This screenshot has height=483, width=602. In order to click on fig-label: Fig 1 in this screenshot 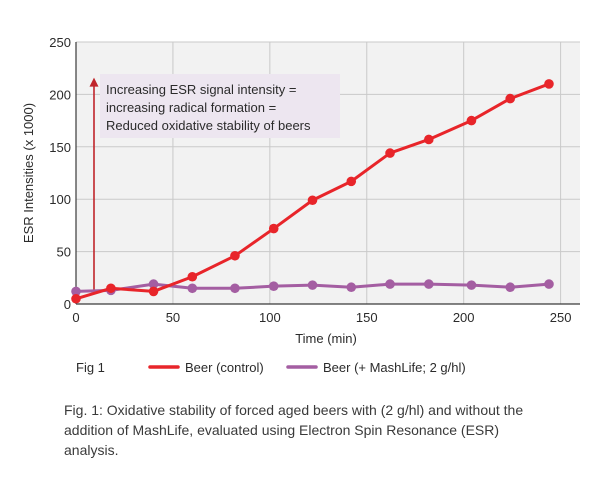, I will do `click(90, 367)`.